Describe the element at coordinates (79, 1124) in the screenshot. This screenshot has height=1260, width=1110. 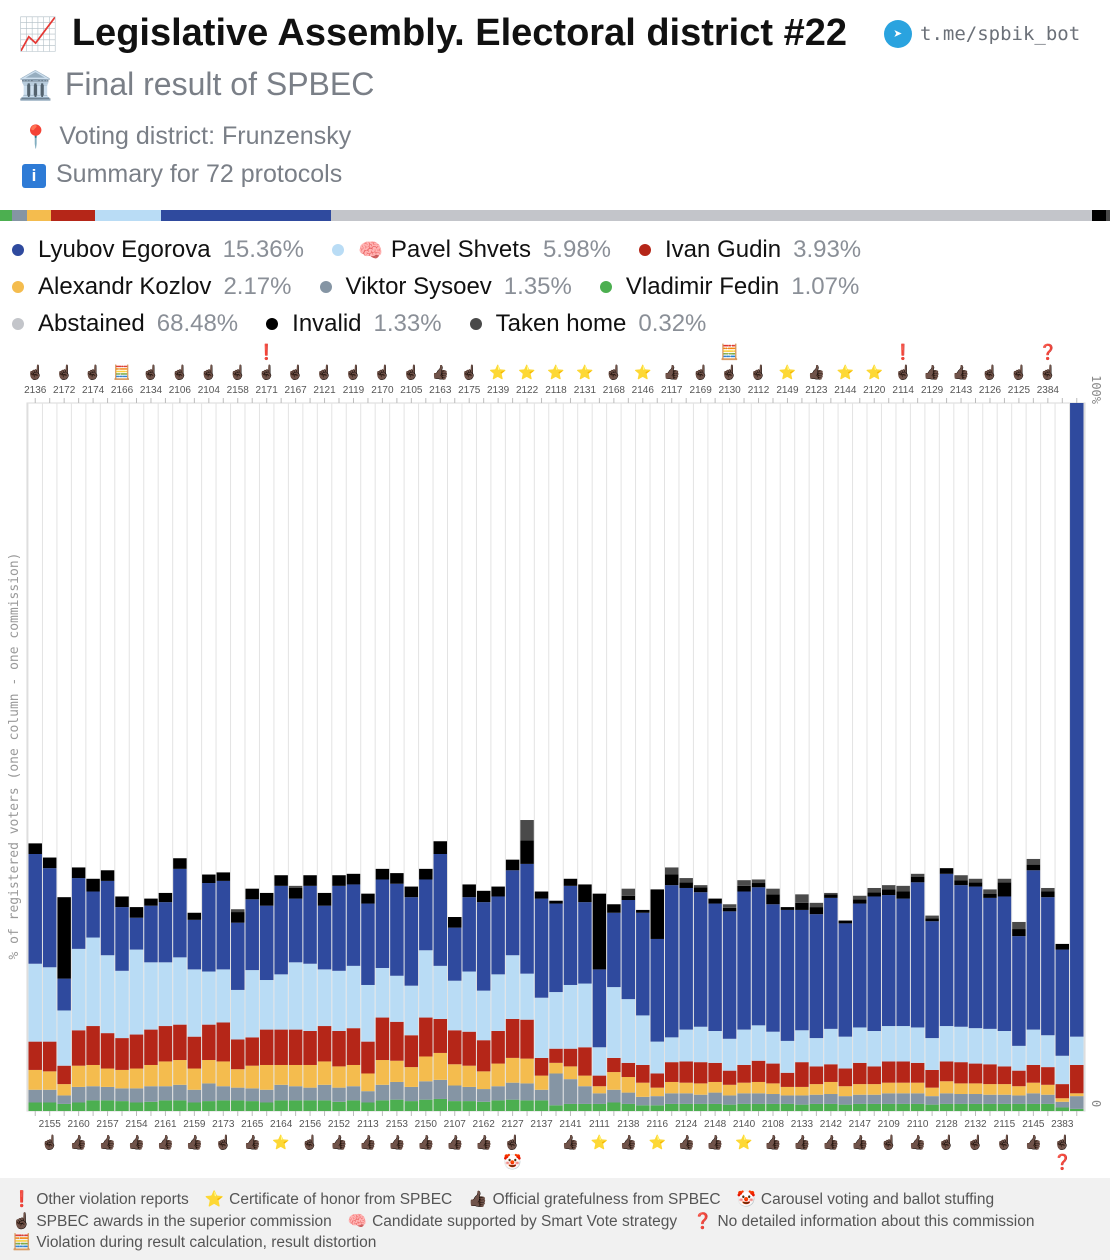
I see `bottom-column-label: 2160` at that location.